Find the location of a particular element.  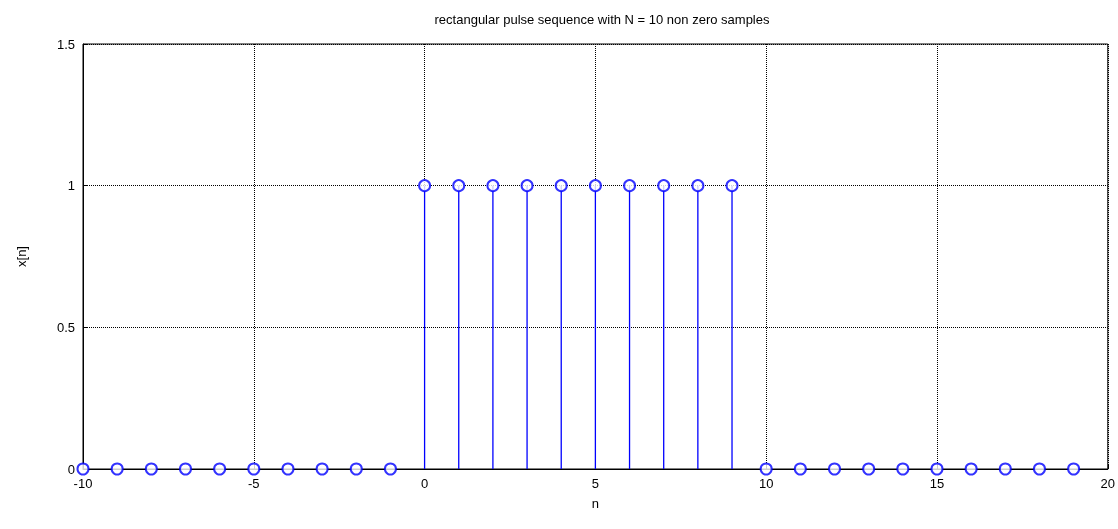

x-axis-title: n is located at coordinates (595, 503).